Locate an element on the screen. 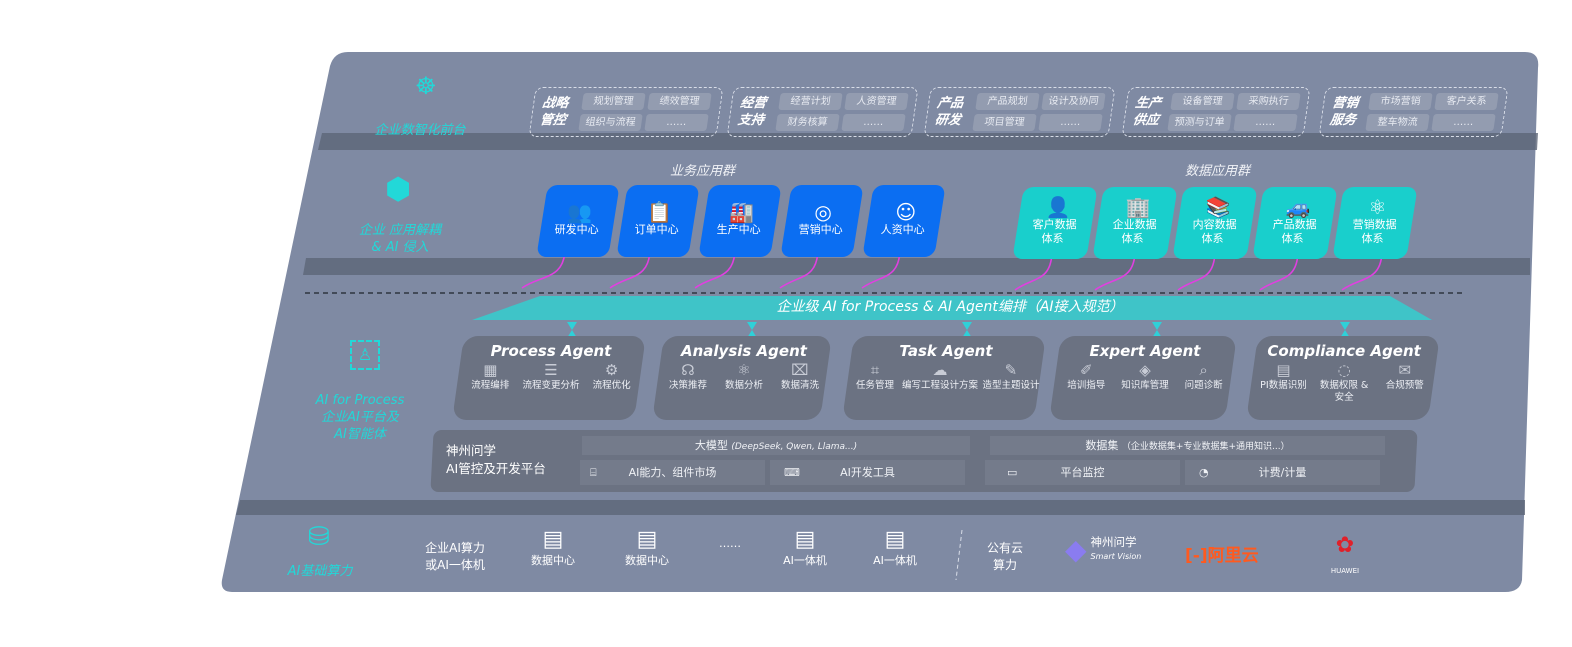 This screenshot has width=1572, height=647. target-icon: ◎ is located at coordinates (823, 212).